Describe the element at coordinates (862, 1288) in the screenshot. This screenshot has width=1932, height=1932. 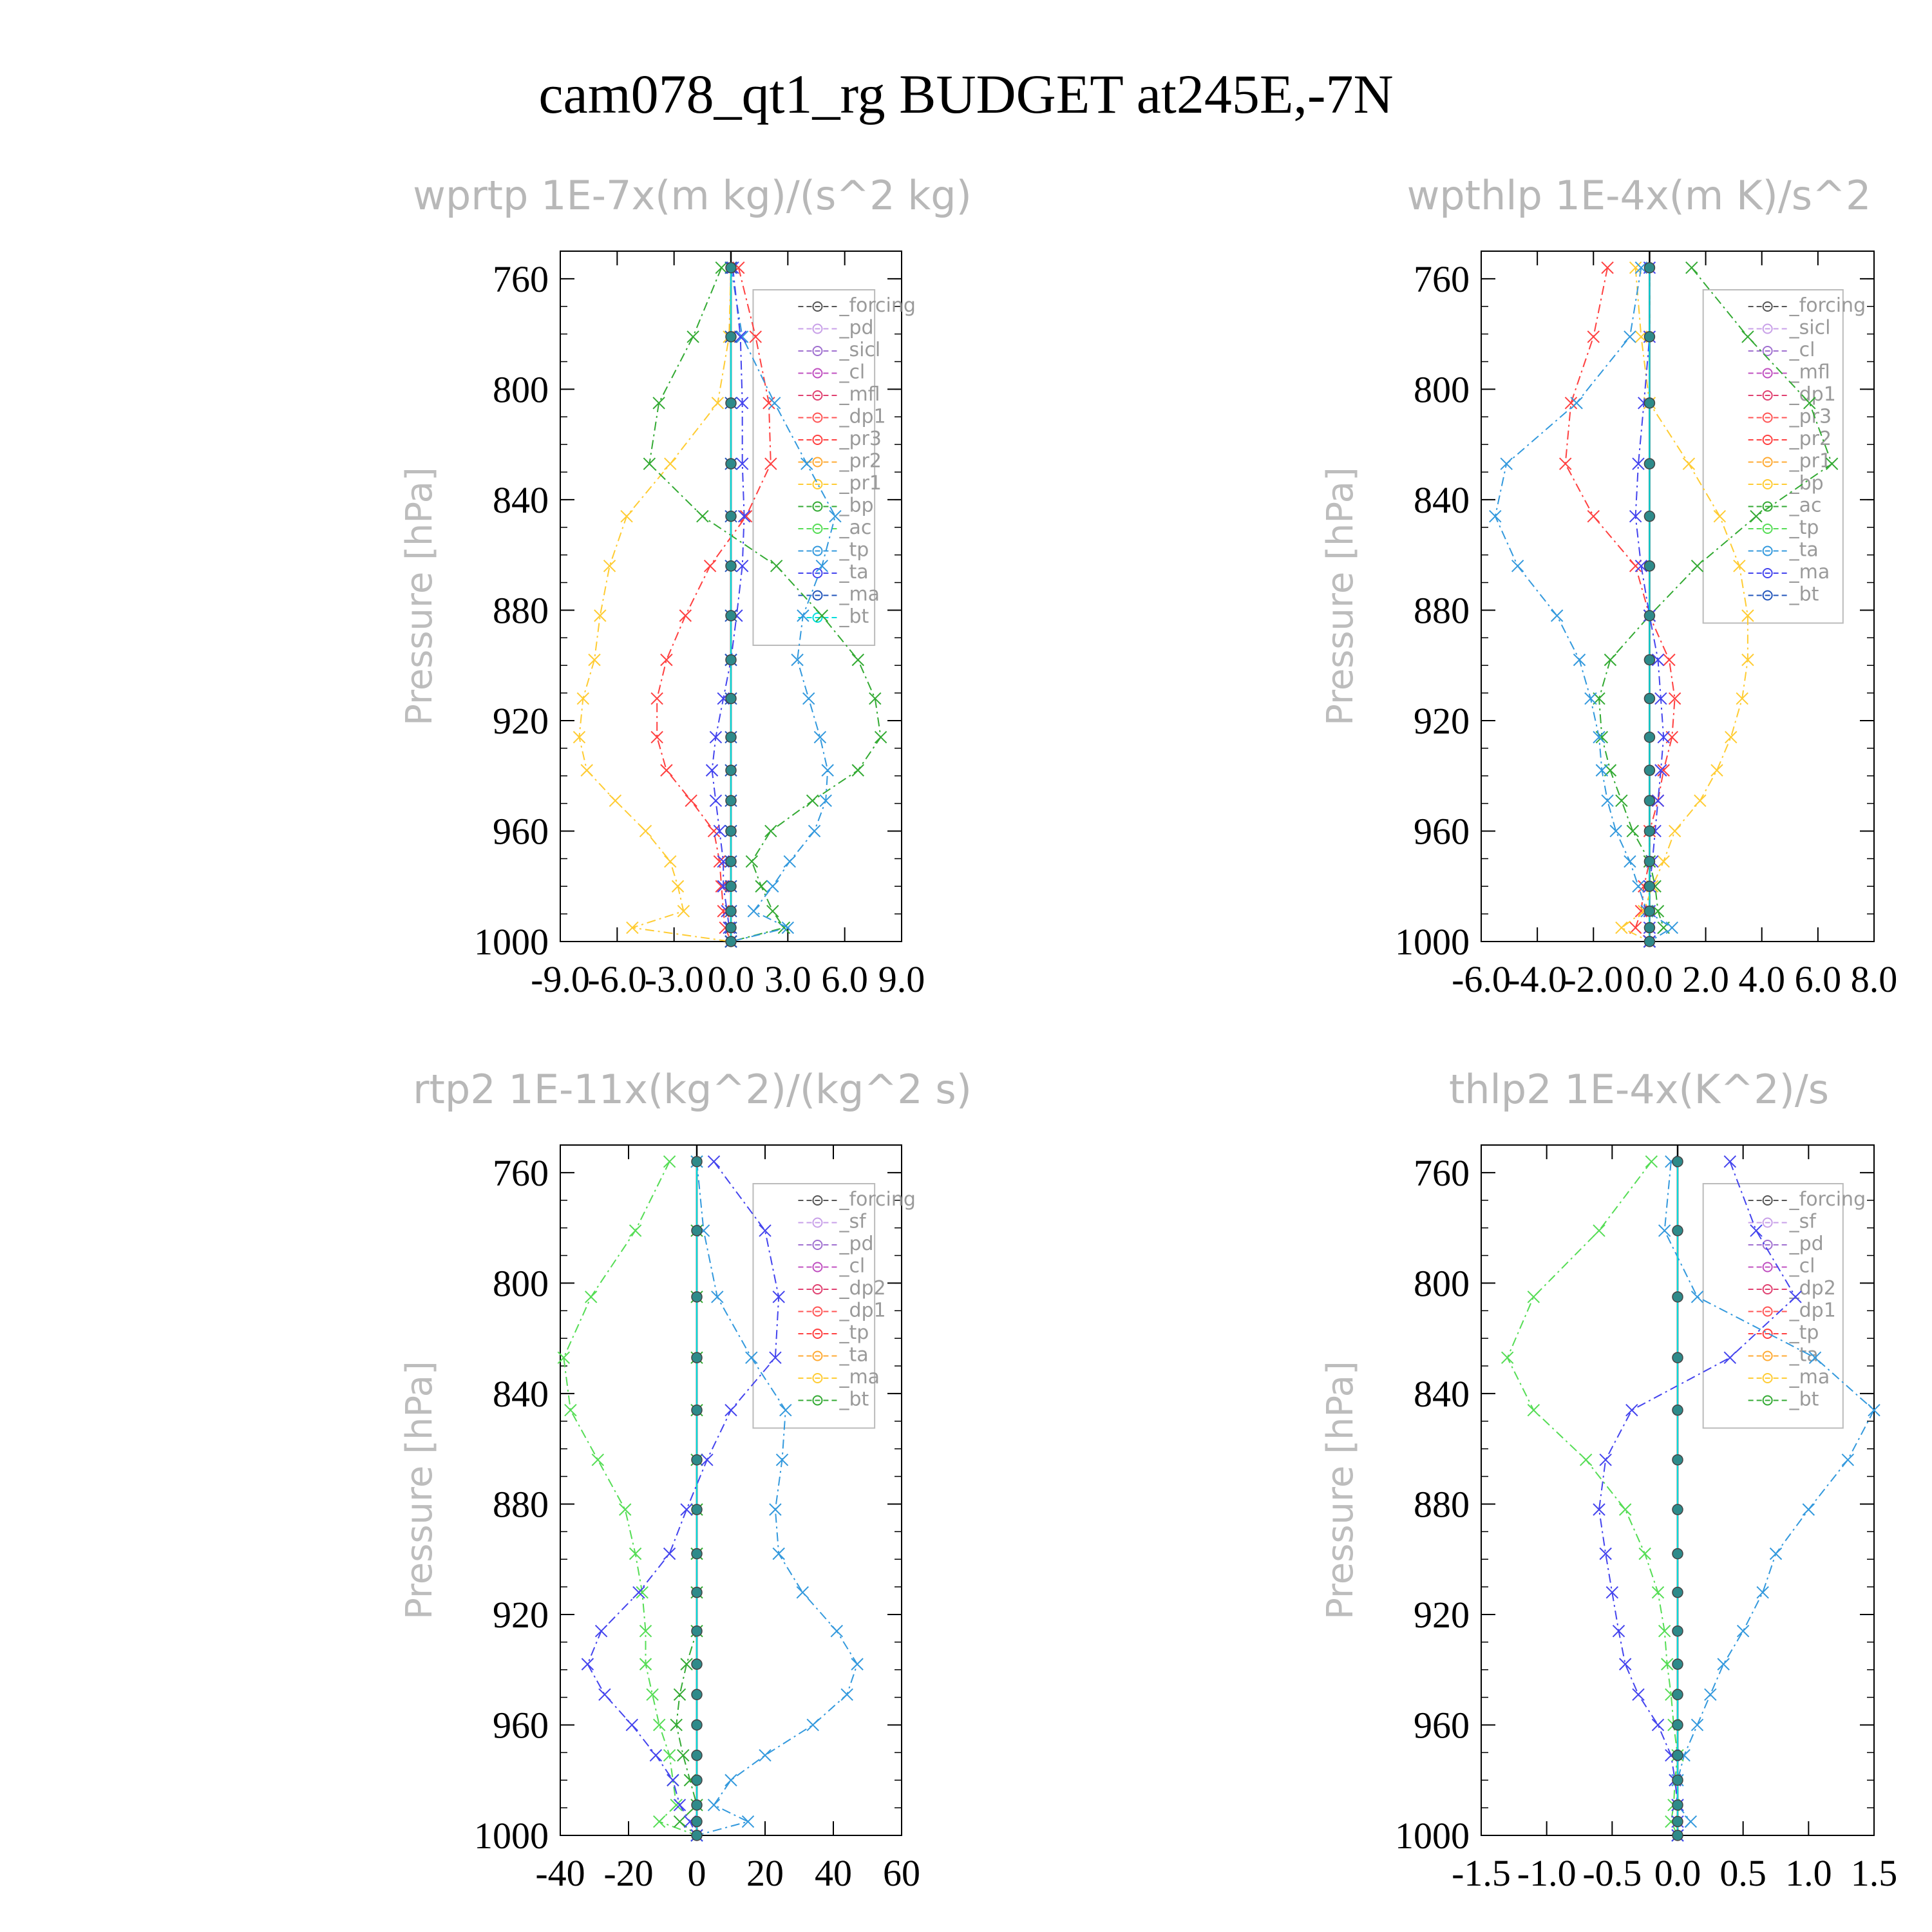
I see `legend-entry: _dp2` at that location.